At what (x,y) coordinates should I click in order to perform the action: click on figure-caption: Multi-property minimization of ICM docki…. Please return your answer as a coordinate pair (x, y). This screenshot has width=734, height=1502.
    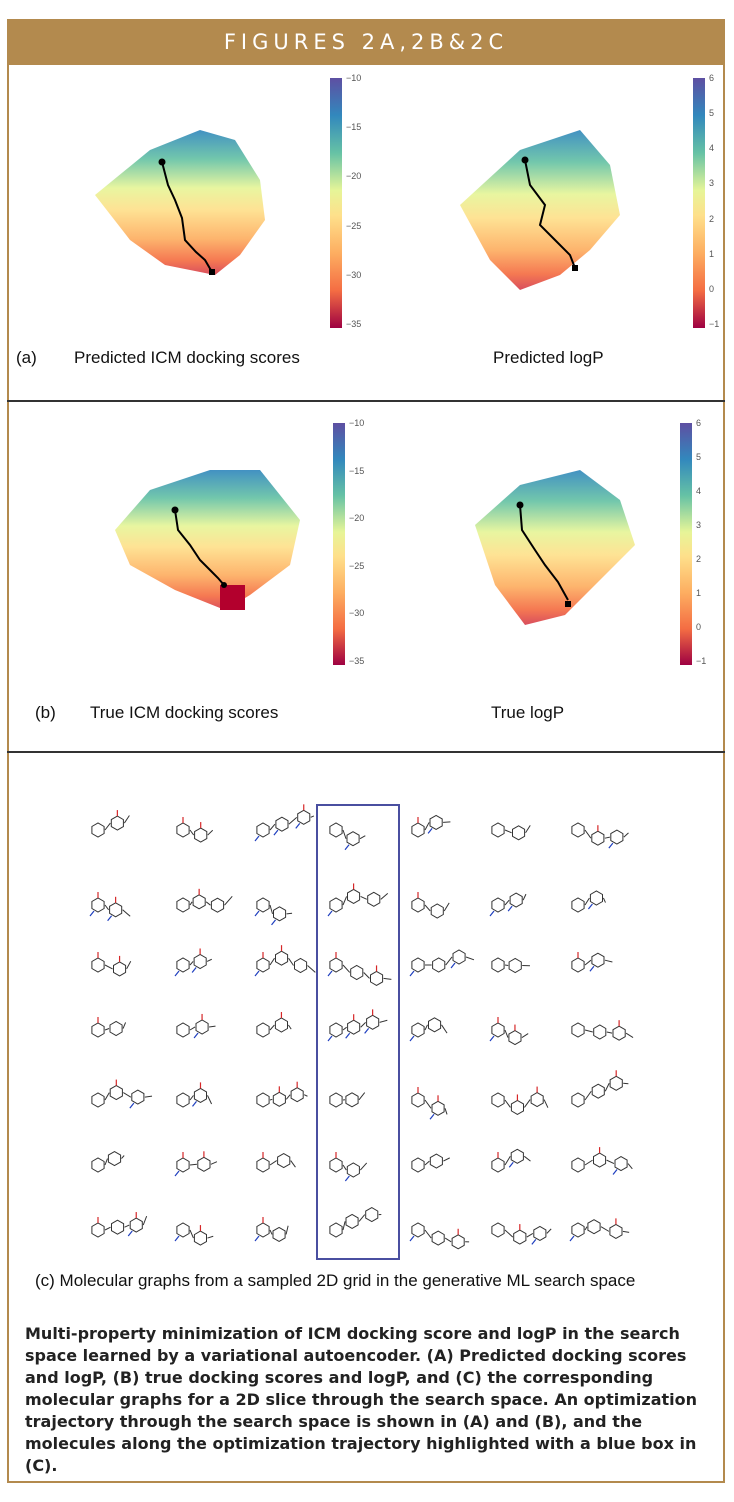
    Looking at the image, I should click on (361, 1399).